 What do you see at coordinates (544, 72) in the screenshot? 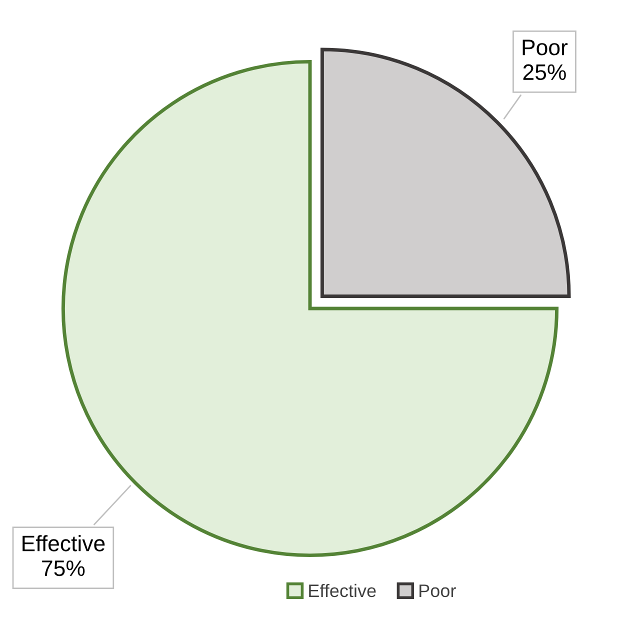
I see `data-label: 25%` at bounding box center [544, 72].